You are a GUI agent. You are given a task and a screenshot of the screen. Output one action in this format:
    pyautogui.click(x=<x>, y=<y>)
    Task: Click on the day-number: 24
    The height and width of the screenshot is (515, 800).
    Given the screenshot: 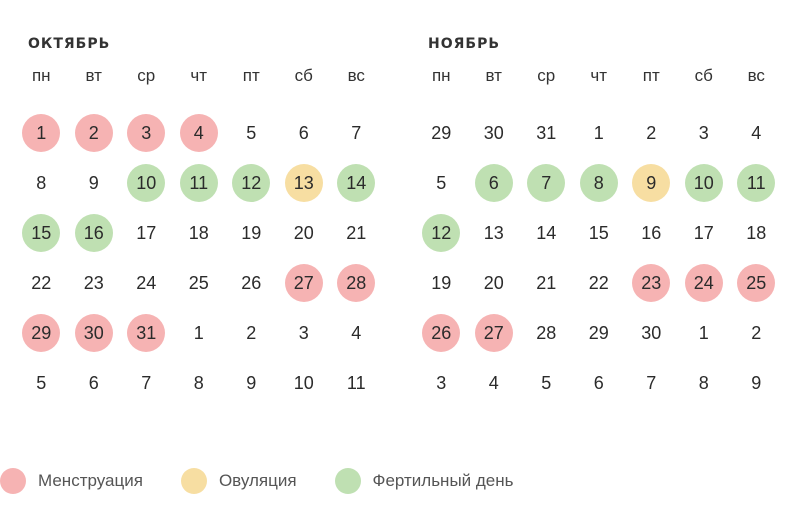 What is the action you would take?
    pyautogui.click(x=146, y=282)
    